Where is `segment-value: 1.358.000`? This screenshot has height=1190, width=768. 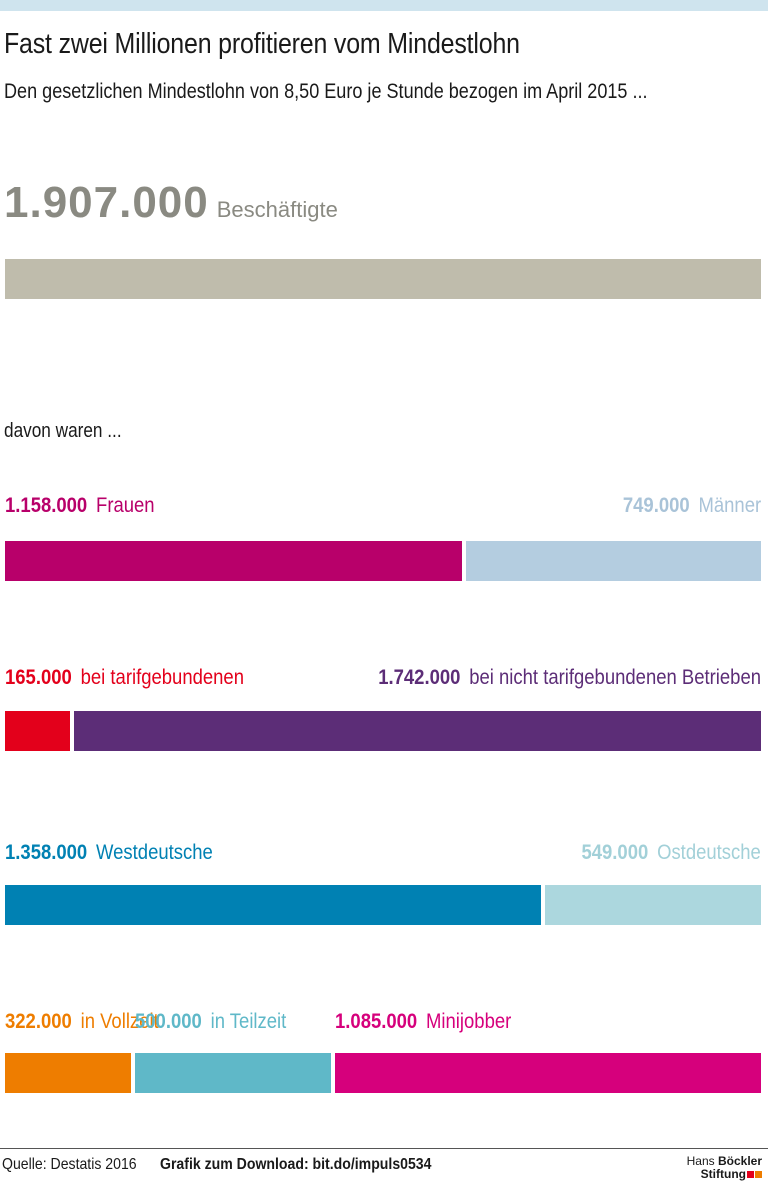 segment-value: 1.358.000 is located at coordinates (46, 852).